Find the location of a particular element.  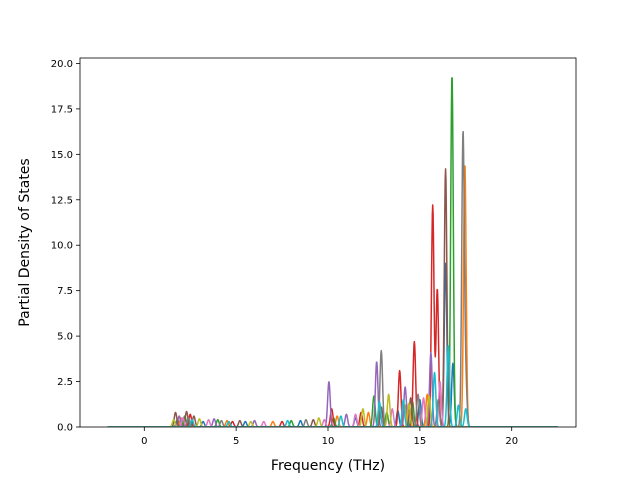

x-axis-label: Frequency (THz) is located at coordinates (328, 466).